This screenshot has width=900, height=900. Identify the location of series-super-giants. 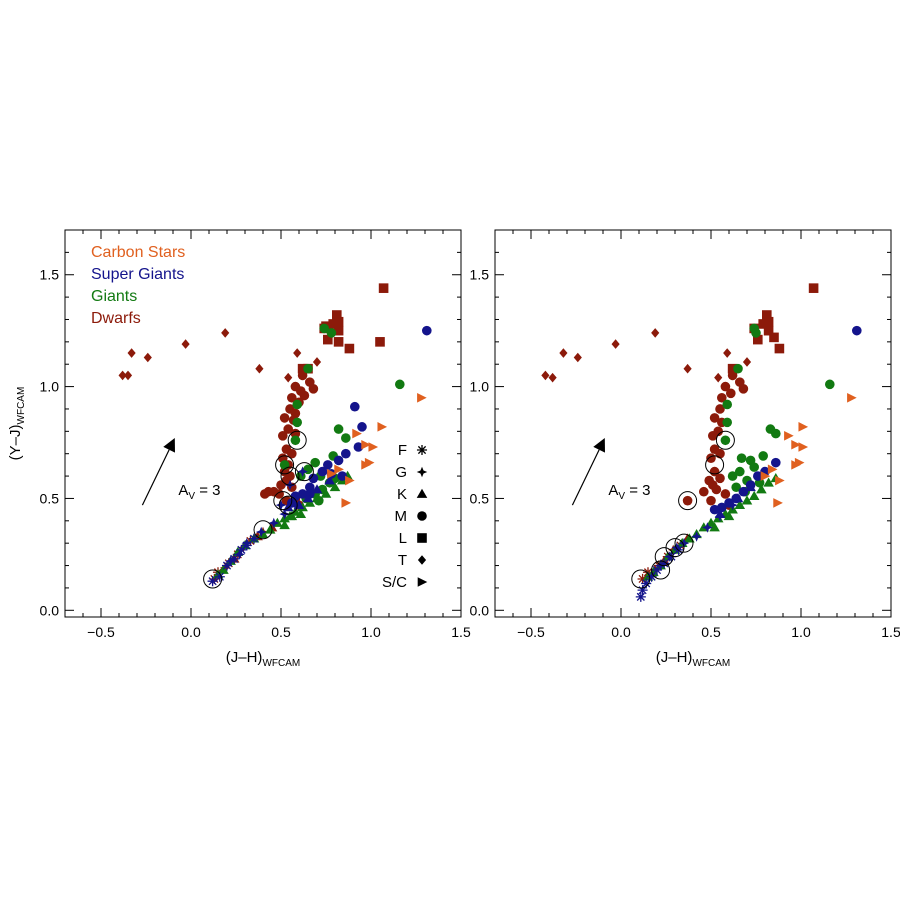
(319, 456).